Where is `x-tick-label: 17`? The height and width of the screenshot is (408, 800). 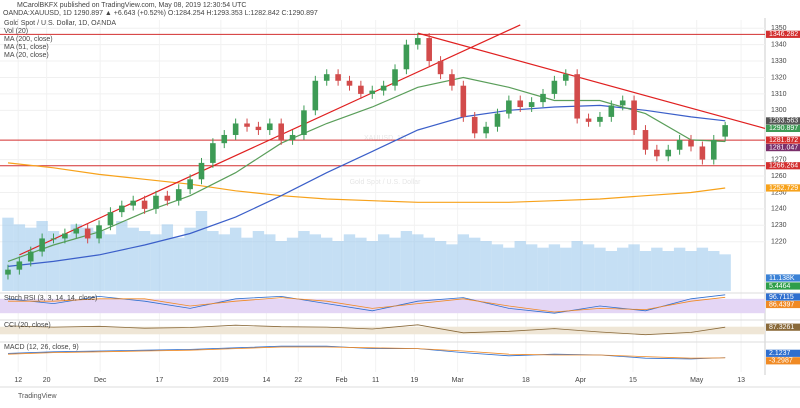 x-tick-label: 17 is located at coordinates (159, 380).